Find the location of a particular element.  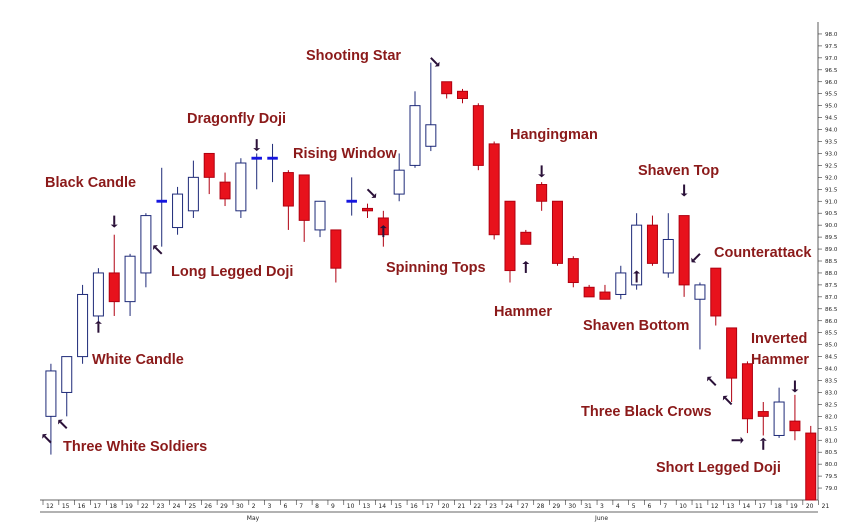

y-tick-label: 95.5 is located at coordinates (831, 95).